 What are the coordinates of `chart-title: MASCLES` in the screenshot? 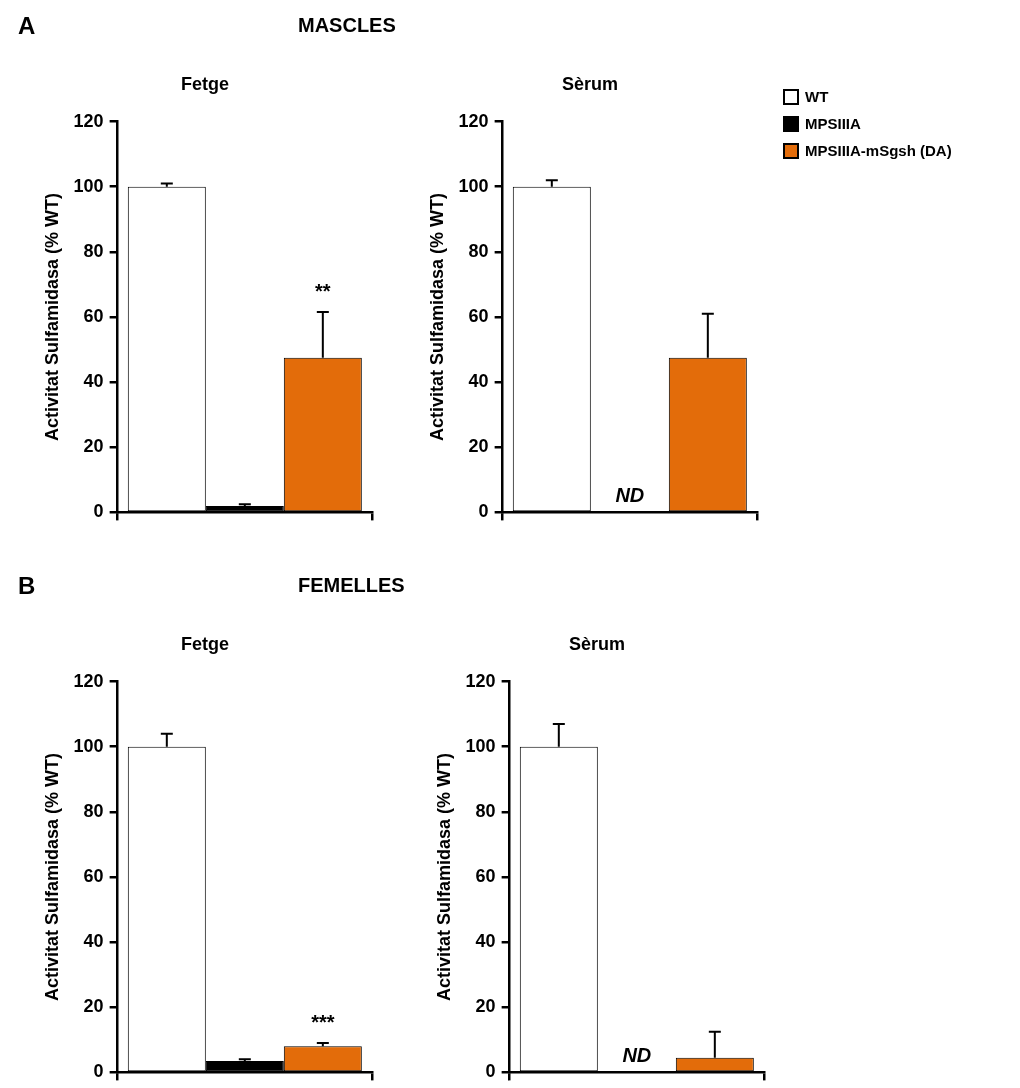 It's located at (347, 25).